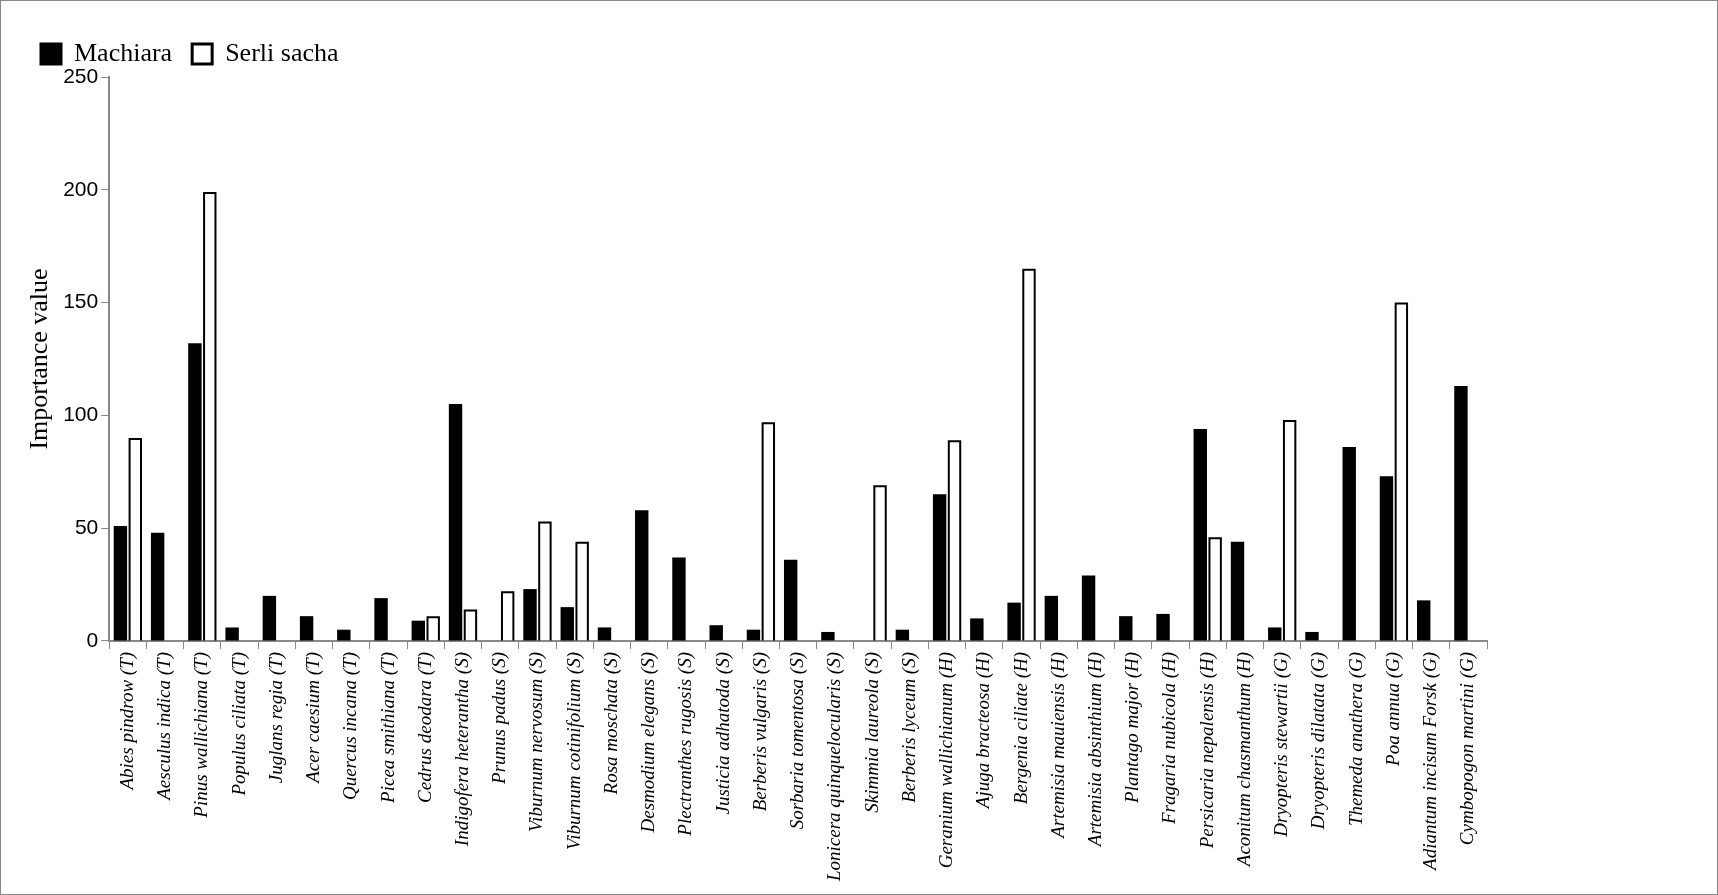 The width and height of the screenshot is (1718, 895). I want to click on x-tick-label: Plectranthes rugosis (S), so click(685, 744).